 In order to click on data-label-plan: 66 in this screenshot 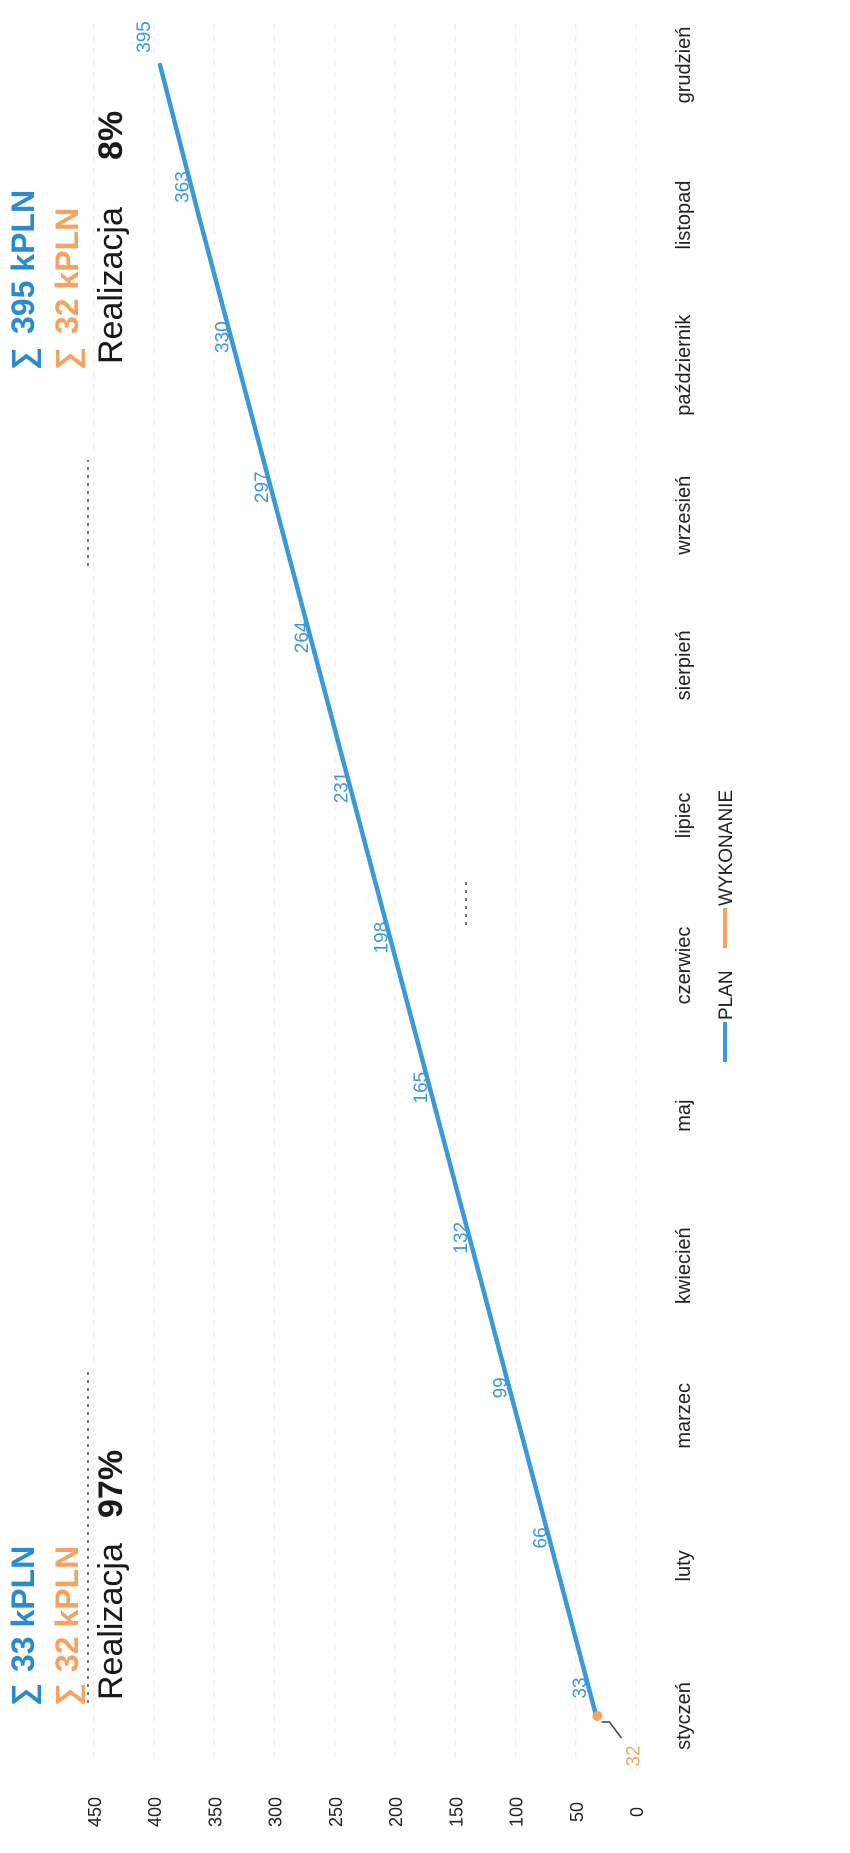, I will do `click(540, 1537)`.